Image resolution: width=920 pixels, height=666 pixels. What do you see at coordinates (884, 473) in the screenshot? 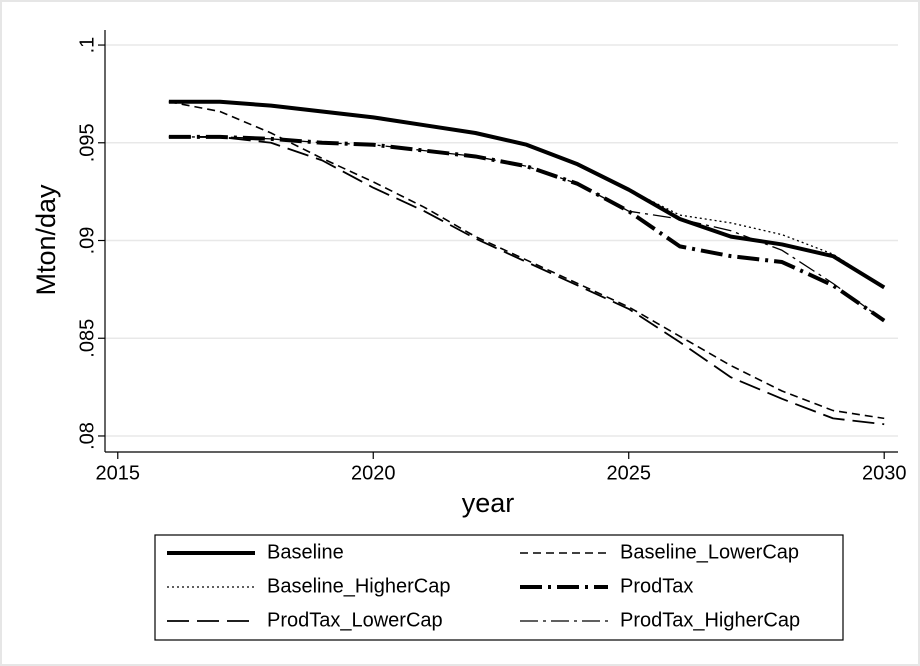
I see `x-tick-label: 2030` at bounding box center [884, 473].